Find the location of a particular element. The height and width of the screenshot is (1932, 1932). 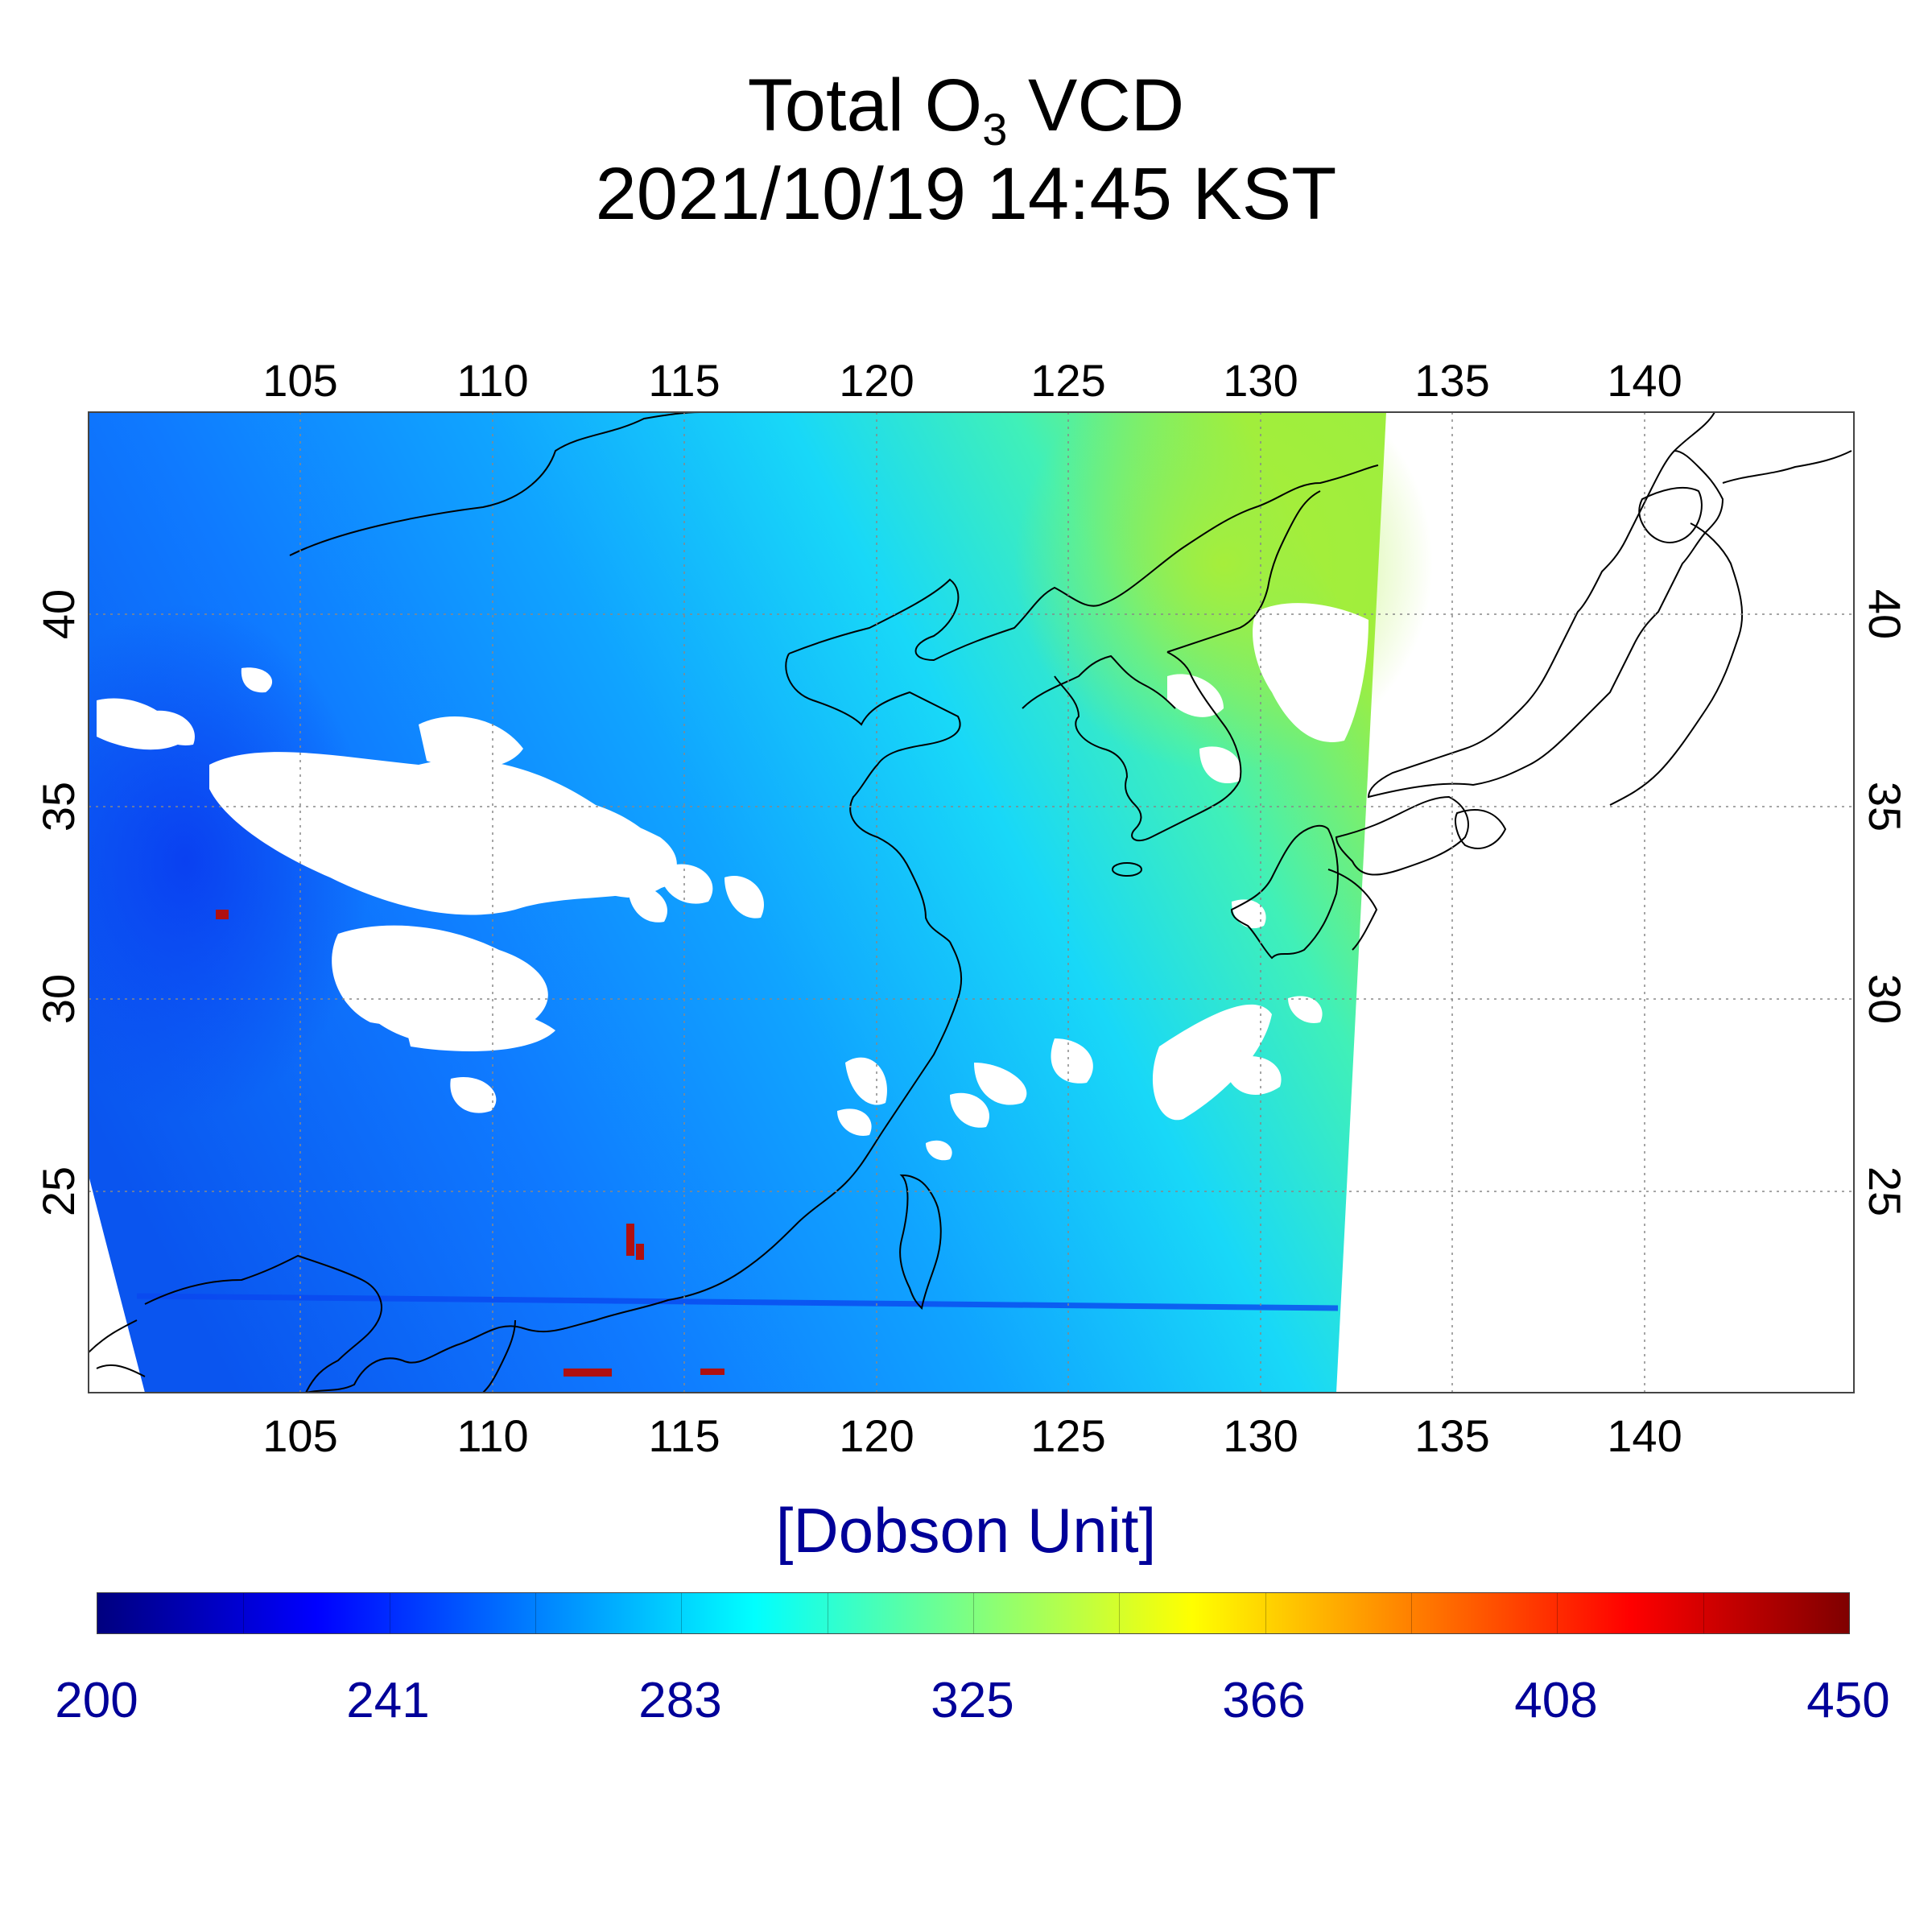

colorbar-tick: 408 is located at coordinates (1556, 1700).